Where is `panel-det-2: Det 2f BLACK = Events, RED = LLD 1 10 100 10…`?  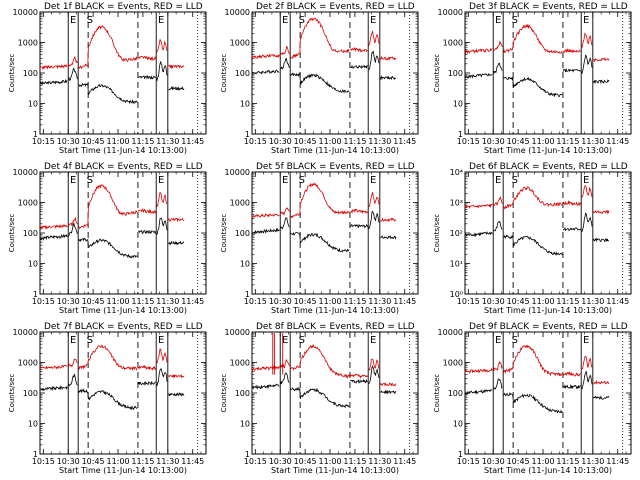 panel-det-2: Det 2f BLACK = Events, RED = LLD 1 10 100 10… is located at coordinates (319, 78).